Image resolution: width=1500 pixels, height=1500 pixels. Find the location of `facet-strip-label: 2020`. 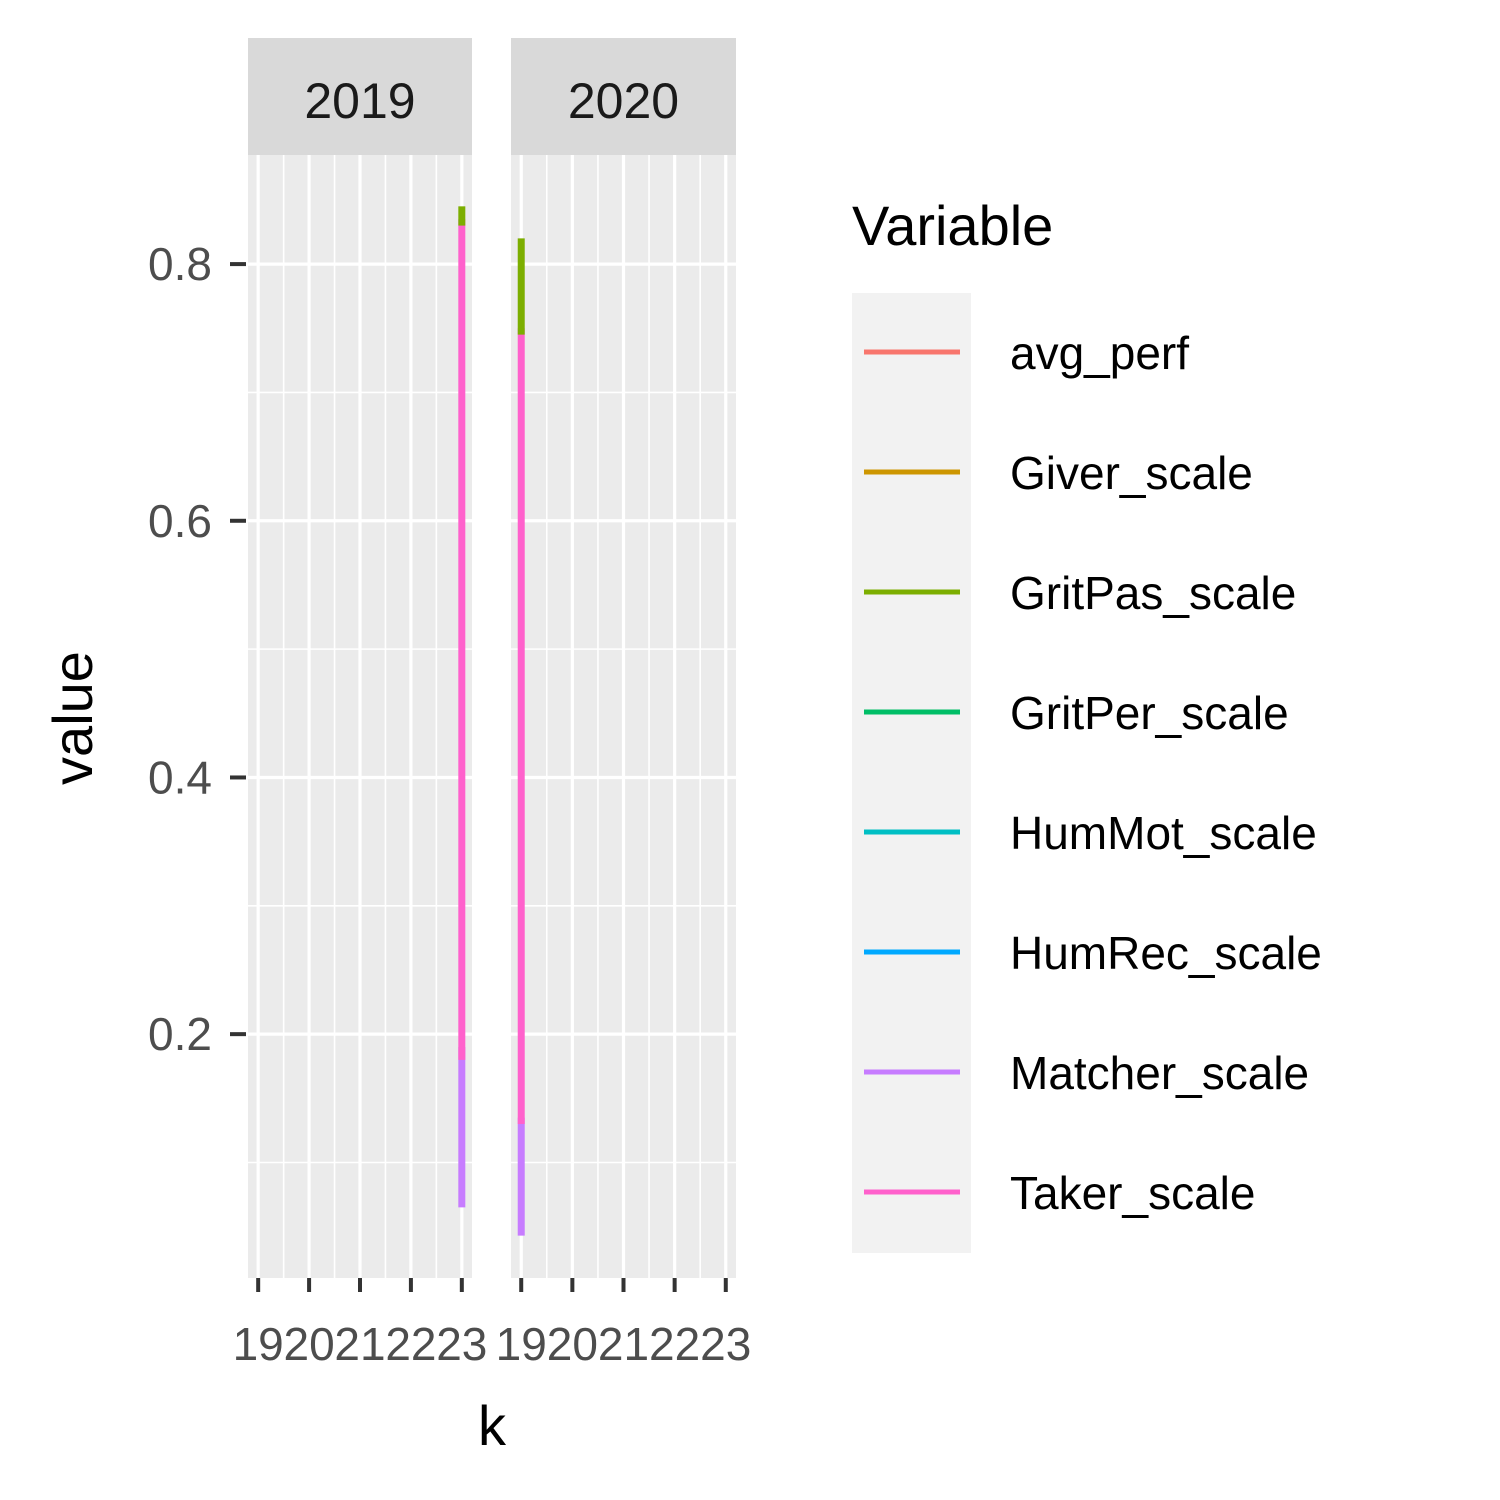

facet-strip-label: 2020 is located at coordinates (623, 101).